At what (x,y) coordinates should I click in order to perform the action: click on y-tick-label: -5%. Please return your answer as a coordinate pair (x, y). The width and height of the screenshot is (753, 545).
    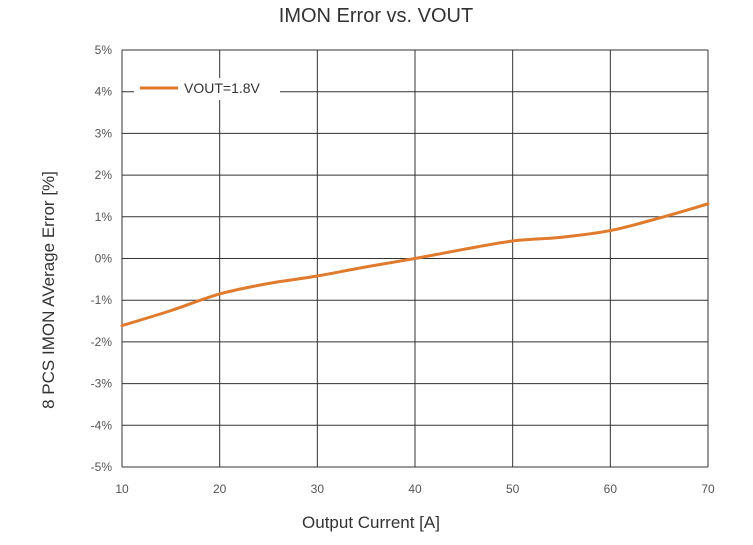
    Looking at the image, I should click on (102, 467).